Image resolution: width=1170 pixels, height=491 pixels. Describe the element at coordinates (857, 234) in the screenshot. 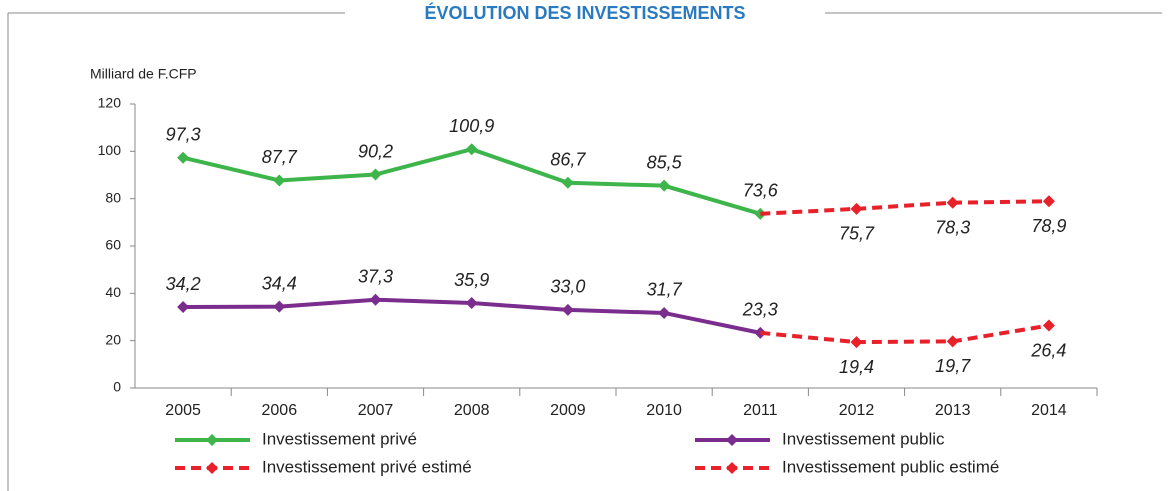

I see `value-label: 75,7` at that location.